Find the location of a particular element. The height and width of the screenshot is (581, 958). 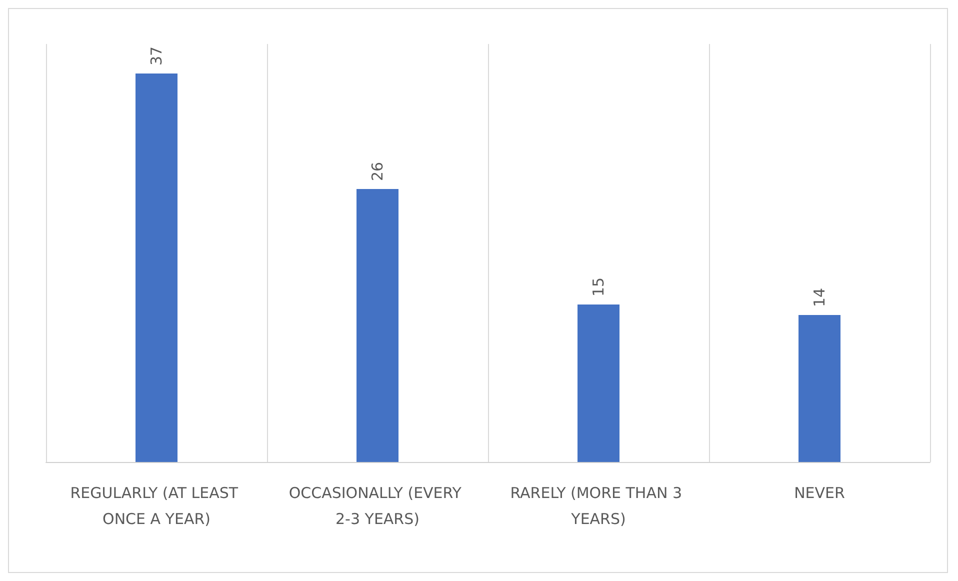

data-label: 14 is located at coordinates (819, 298).